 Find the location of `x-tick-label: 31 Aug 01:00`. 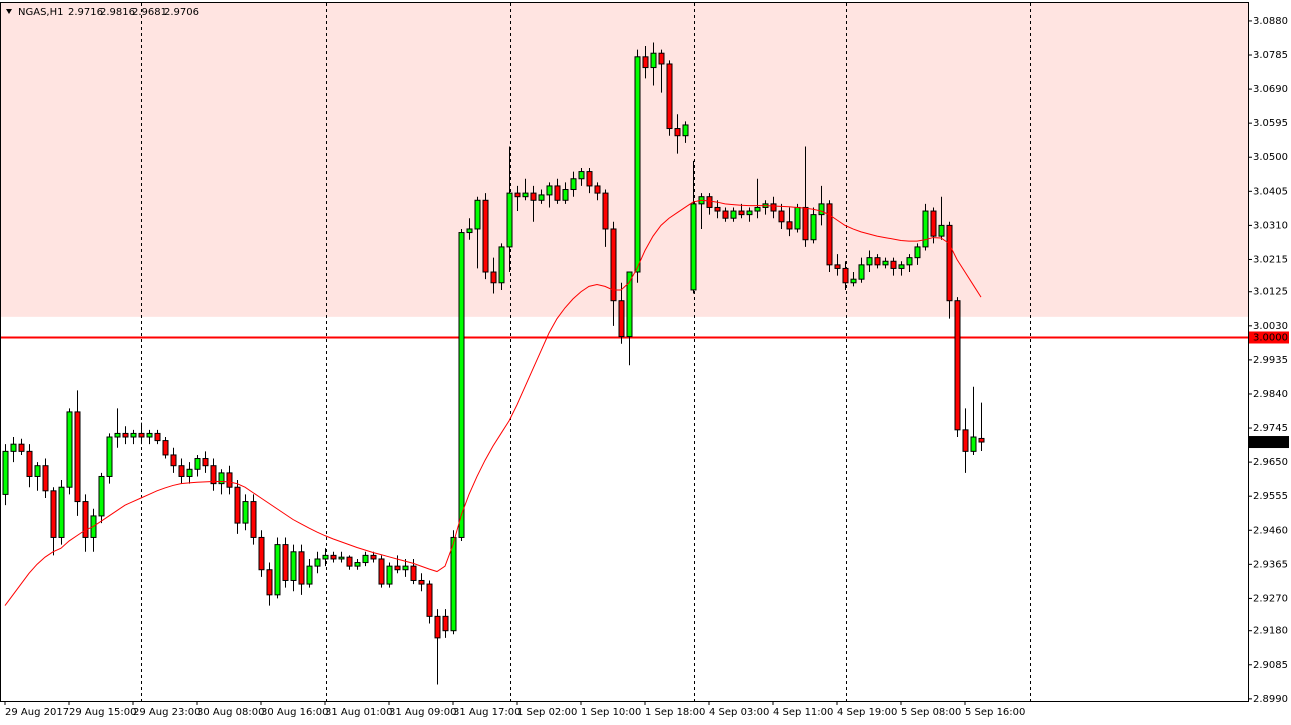

x-tick-label: 31 Aug 01:00 is located at coordinates (358, 712).